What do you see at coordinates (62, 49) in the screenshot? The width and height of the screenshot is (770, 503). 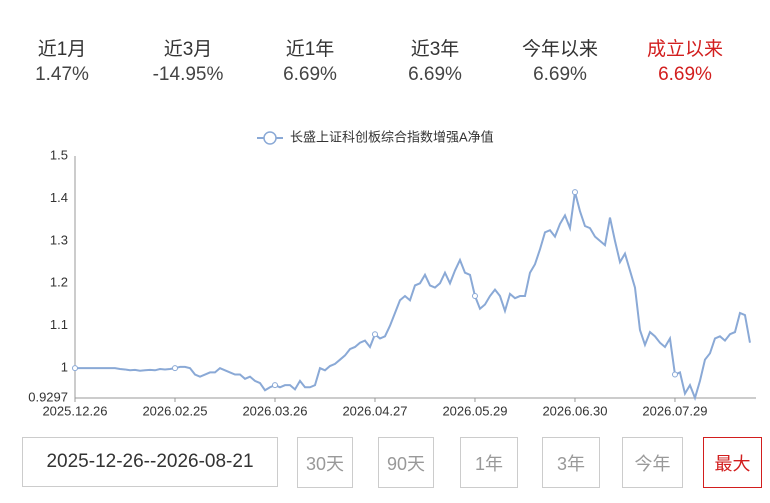 I see `stat-label: 近1月` at bounding box center [62, 49].